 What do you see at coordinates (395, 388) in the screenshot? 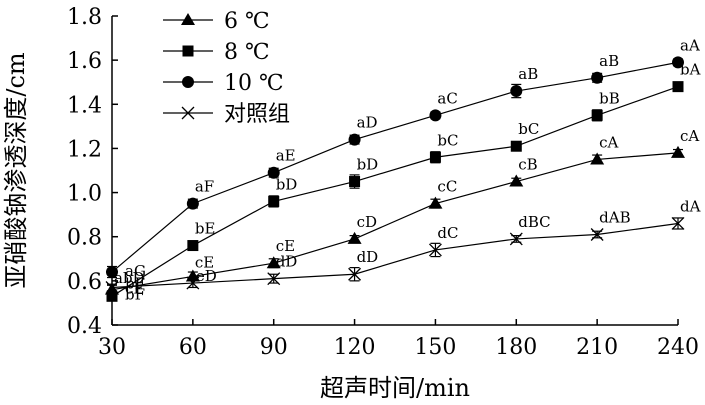
I see `x-axis-title: 超声时间/min` at bounding box center [395, 388].